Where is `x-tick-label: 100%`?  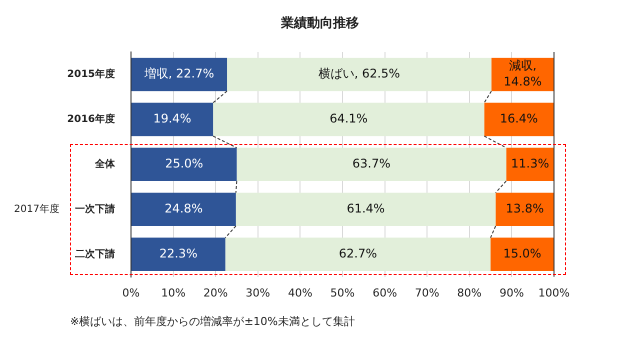 x-tick-label: 100% is located at coordinates (554, 293).